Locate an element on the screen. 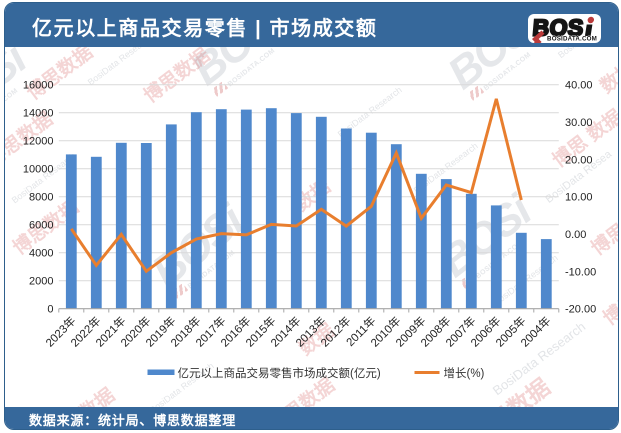 The image size is (621, 433). svg-text: 2000 is located at coordinates (41, 282).